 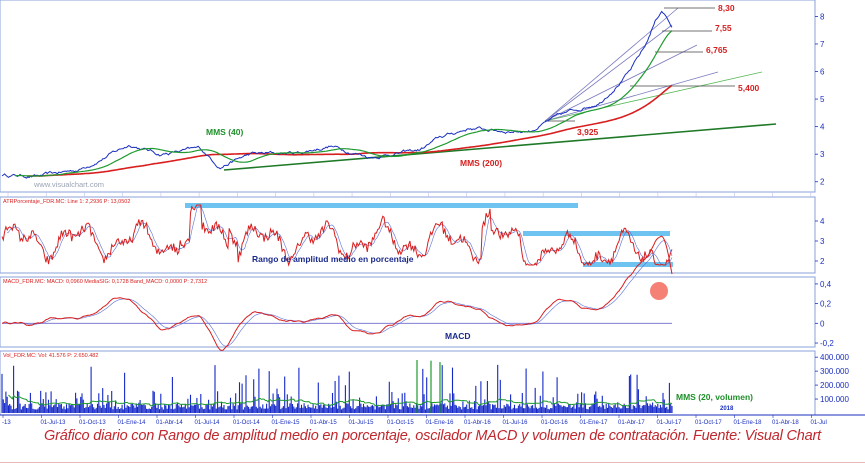 I want to click on price-label-6765: 6,765, so click(x=717, y=50).